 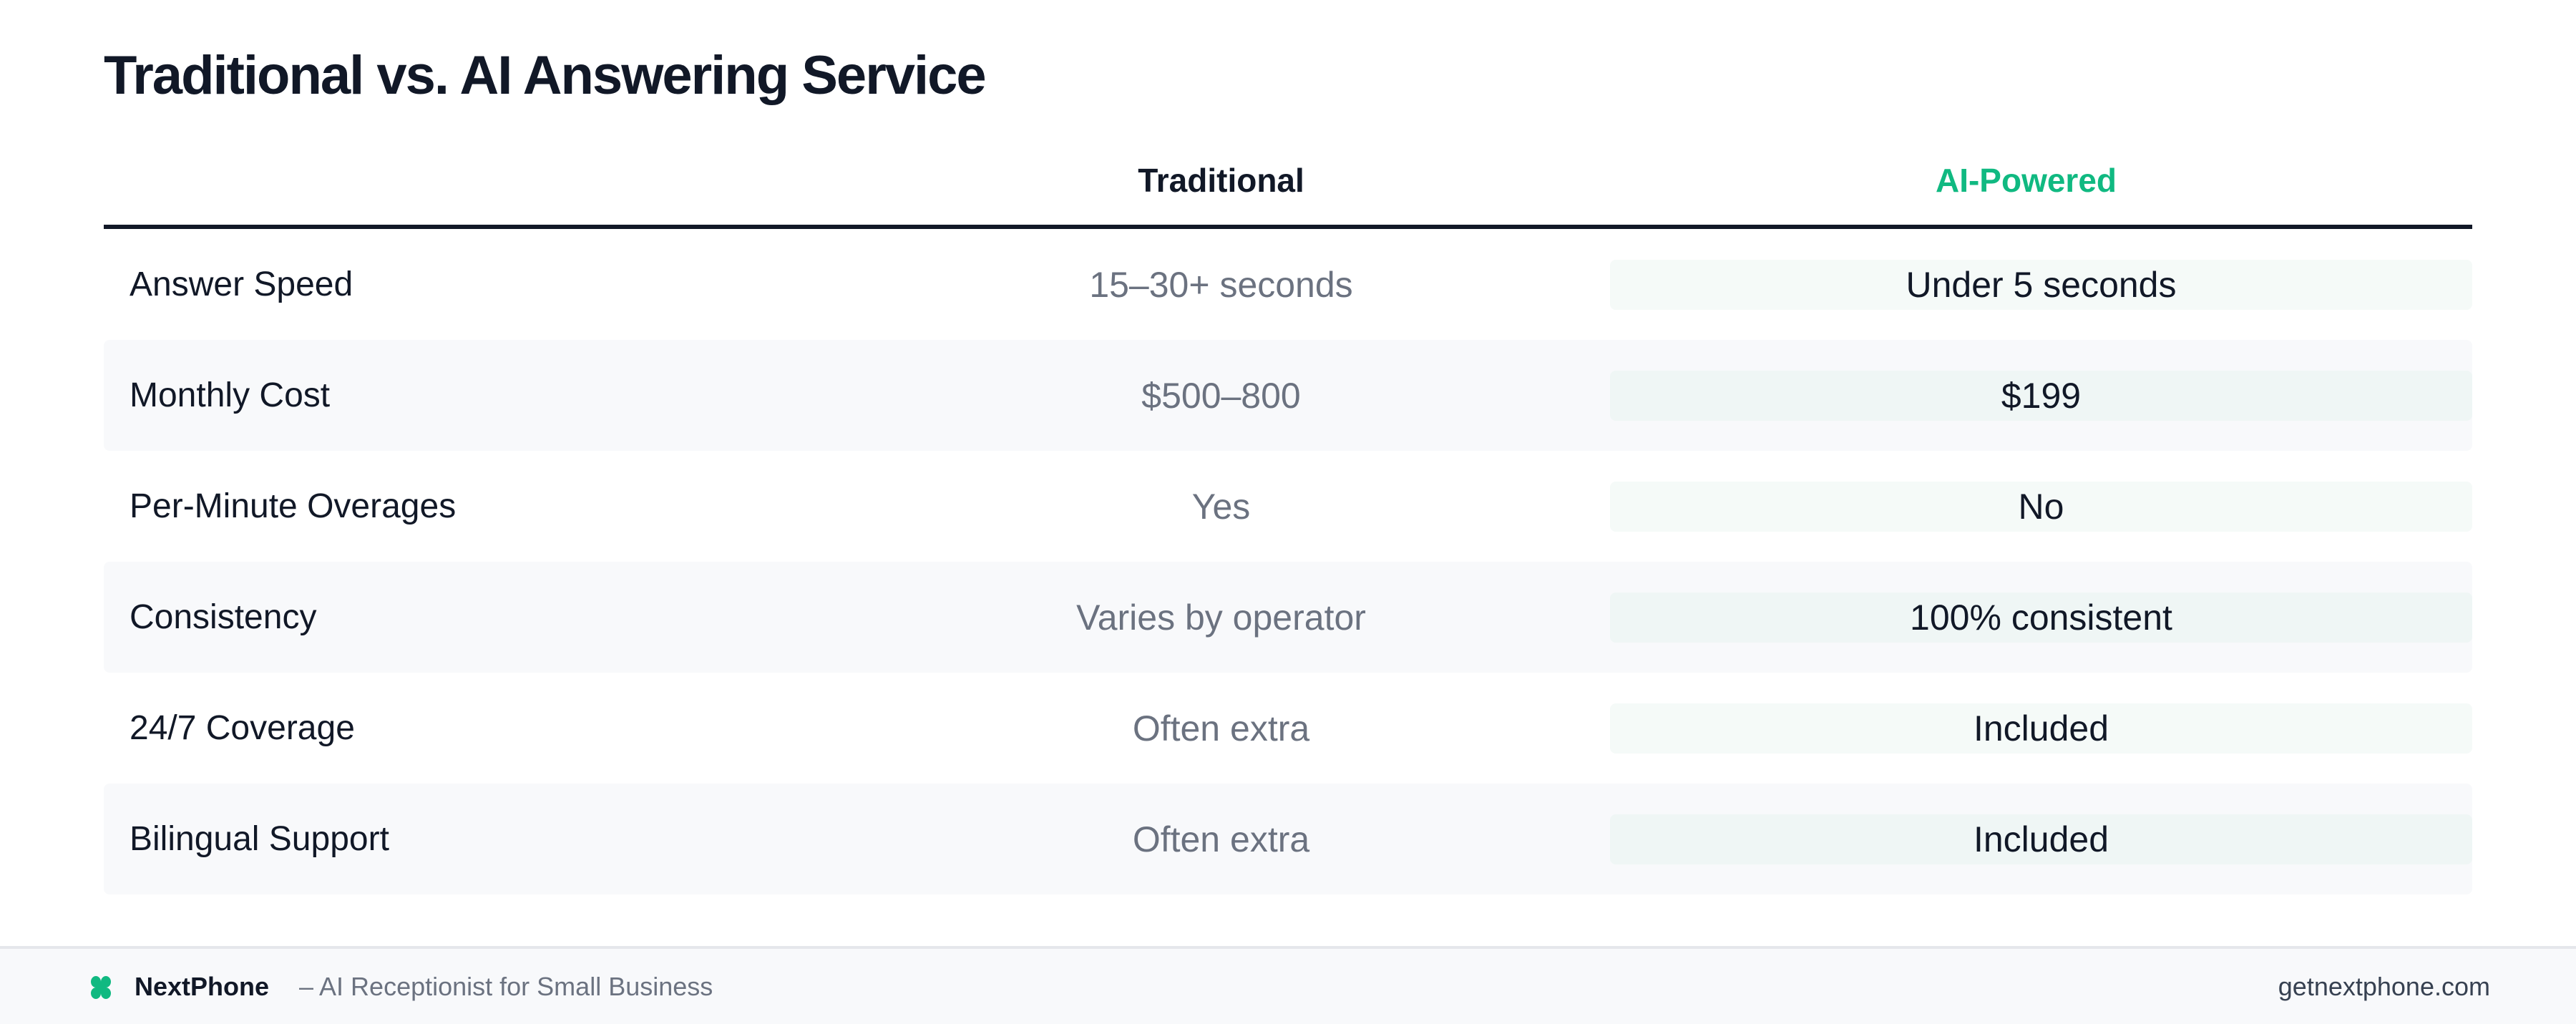 What do you see at coordinates (259, 839) in the screenshot?
I see `feature-cell: Bilingual Support` at bounding box center [259, 839].